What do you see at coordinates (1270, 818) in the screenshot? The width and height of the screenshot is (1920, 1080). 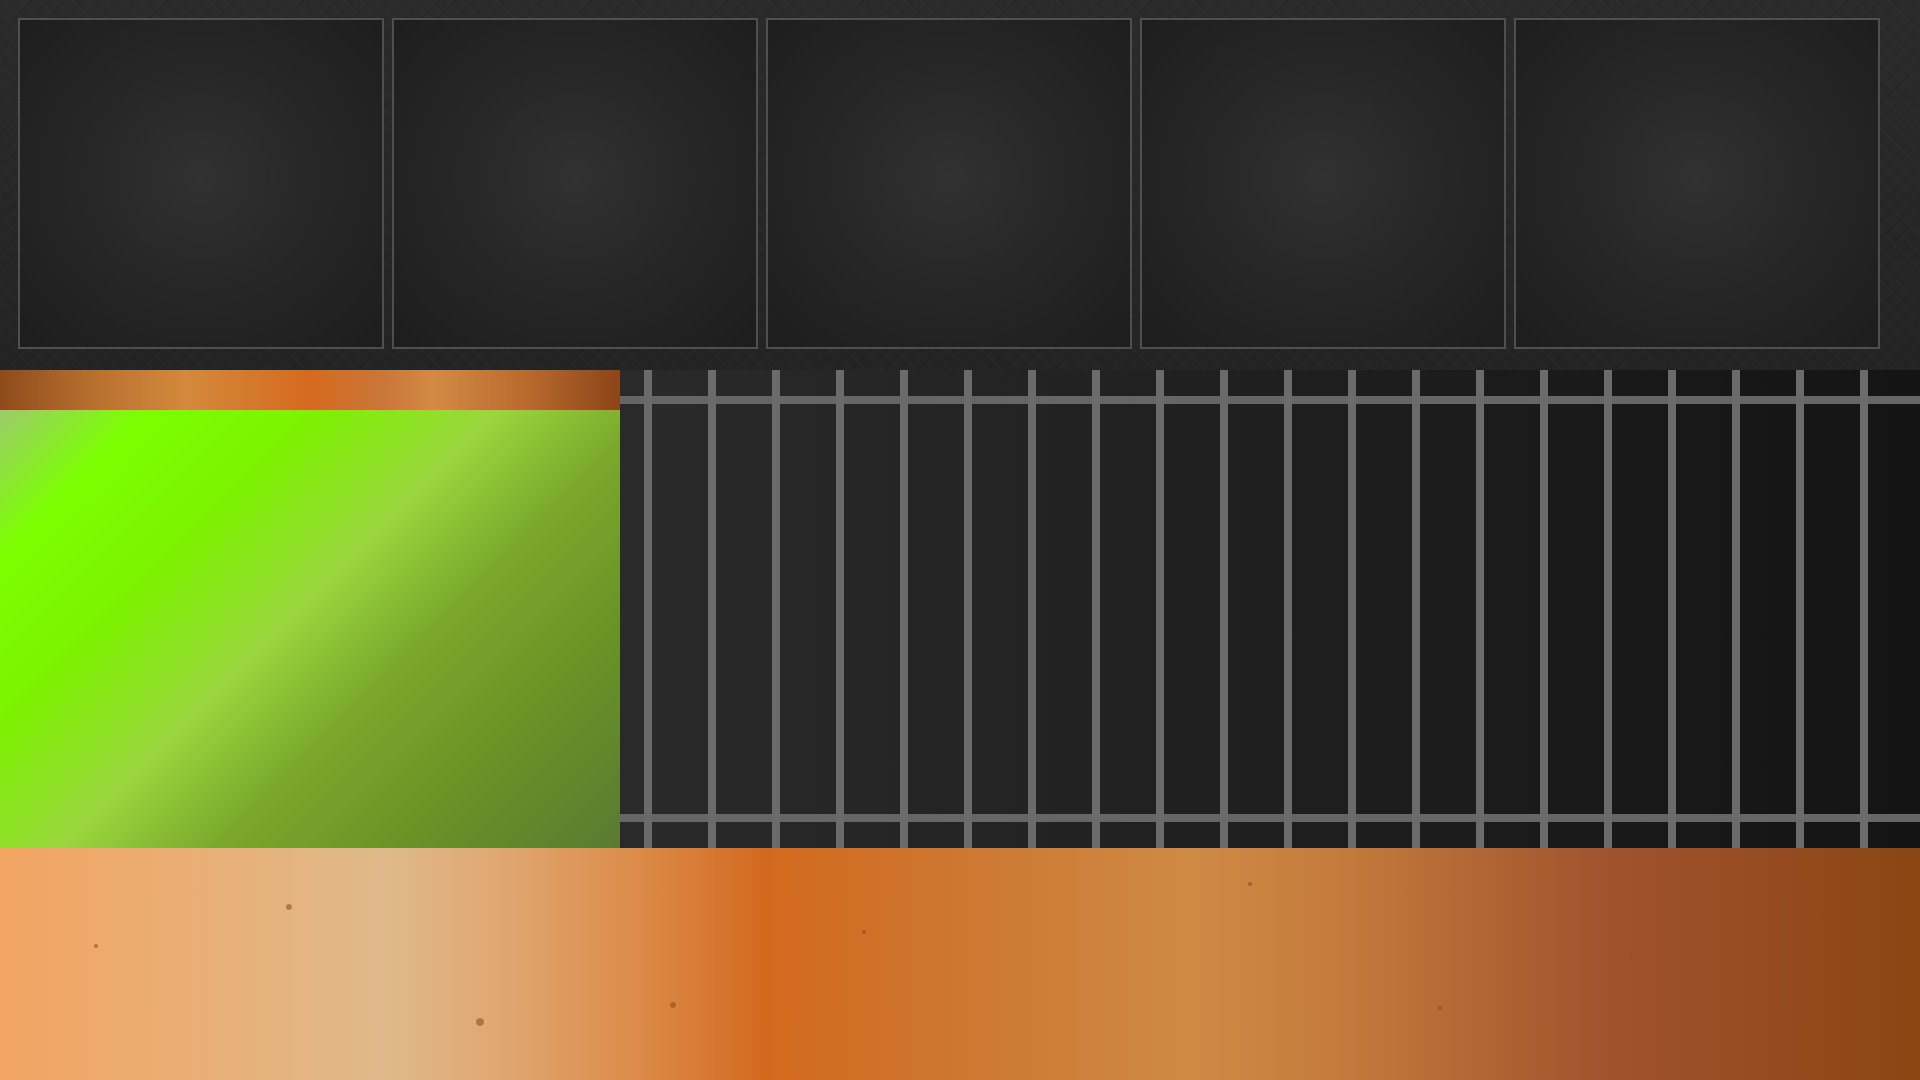 I see `cage-rail-bottom` at bounding box center [1270, 818].